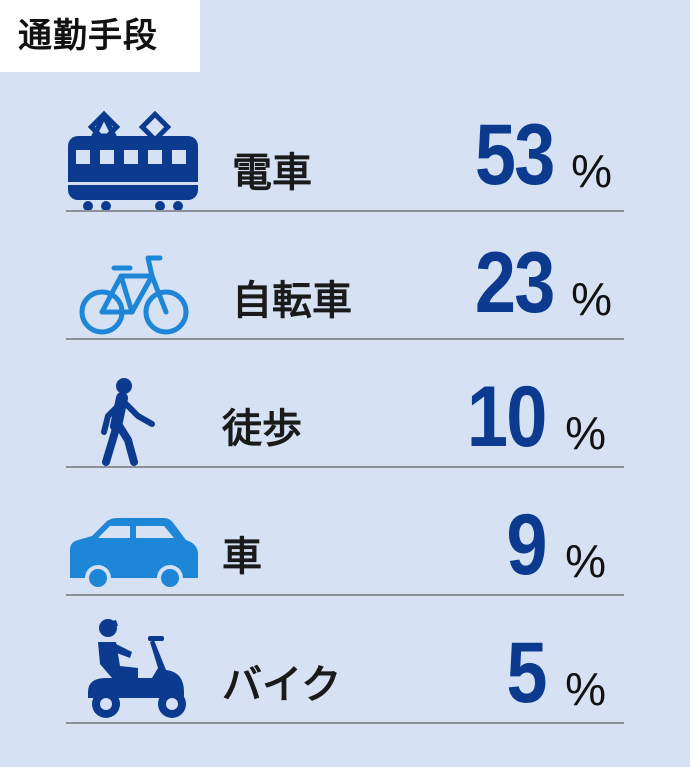  Describe the element at coordinates (345, 277) in the screenshot. I see `table-row: 自転車 23 %` at that location.